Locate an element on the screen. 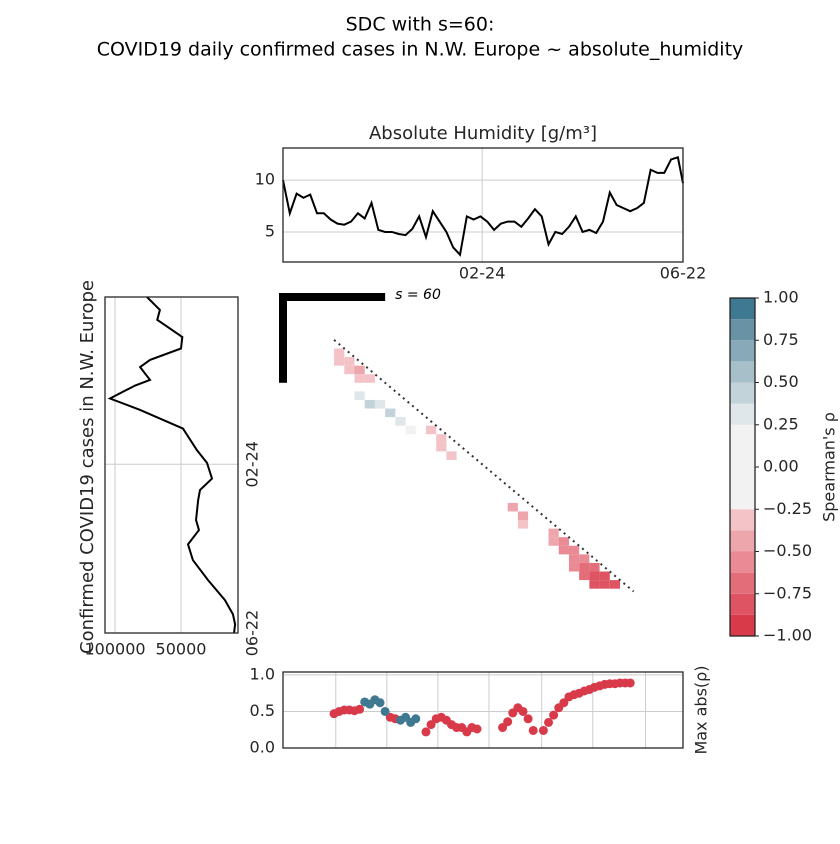  colorbar-tick-label: −0.50 is located at coordinates (787, 550).